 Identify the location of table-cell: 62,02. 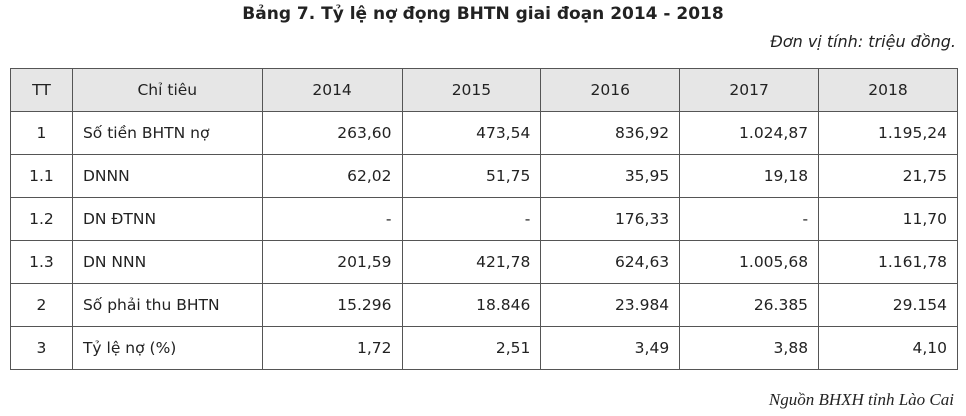
(332, 176).